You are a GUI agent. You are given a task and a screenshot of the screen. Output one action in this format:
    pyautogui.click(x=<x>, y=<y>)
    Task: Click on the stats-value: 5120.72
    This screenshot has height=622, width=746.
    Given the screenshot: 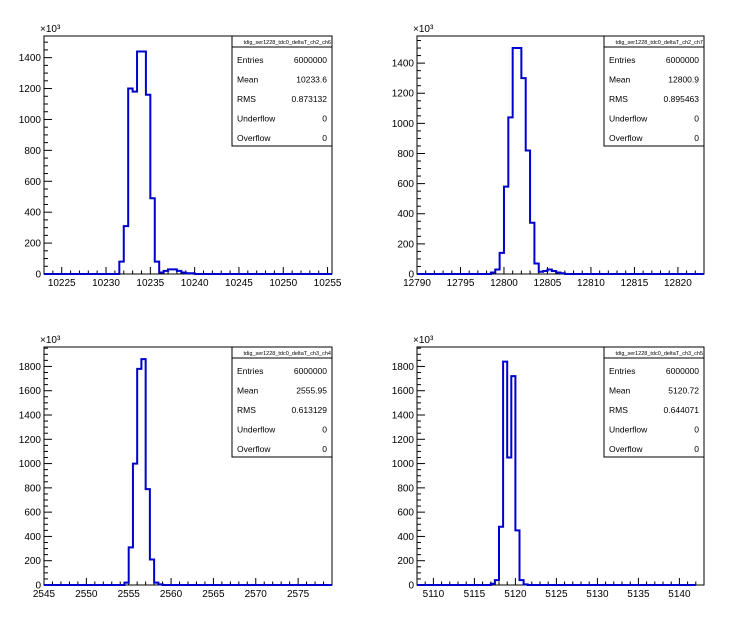 What is the action you would take?
    pyautogui.click(x=683, y=391)
    